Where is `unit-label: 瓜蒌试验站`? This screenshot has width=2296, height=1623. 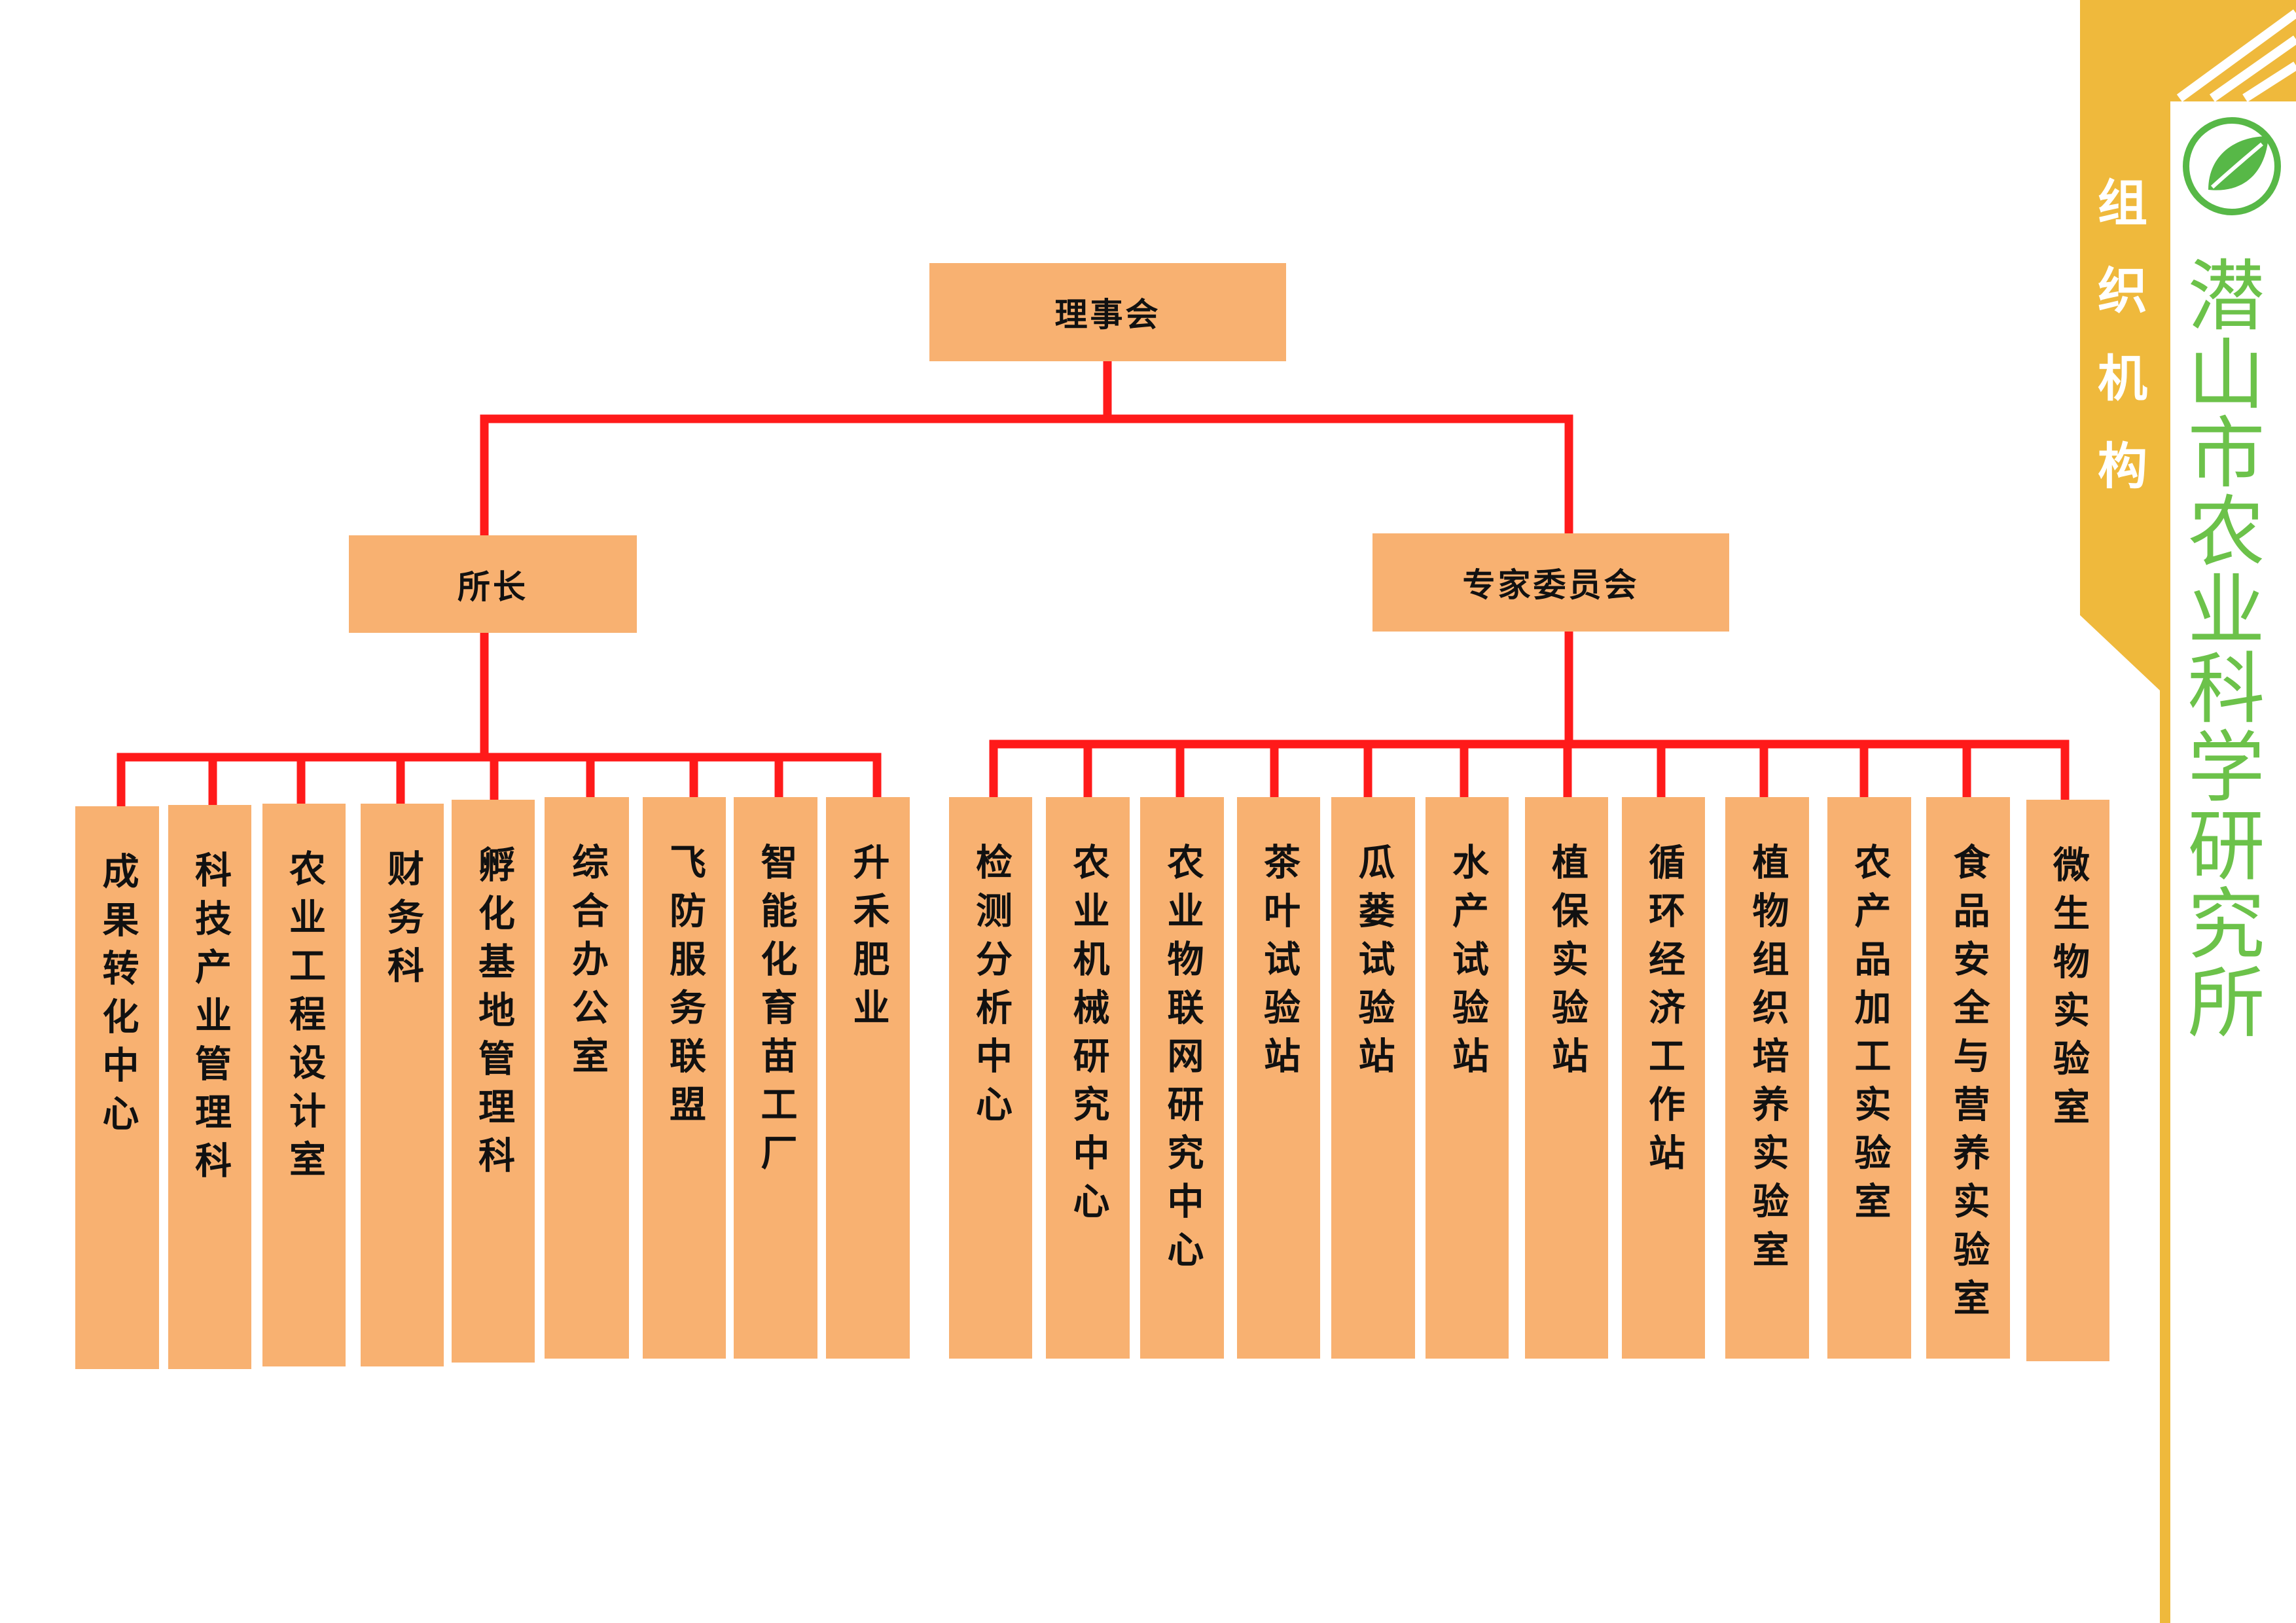
unit-label: 瓜蒌试验站 is located at coordinates (1373, 964).